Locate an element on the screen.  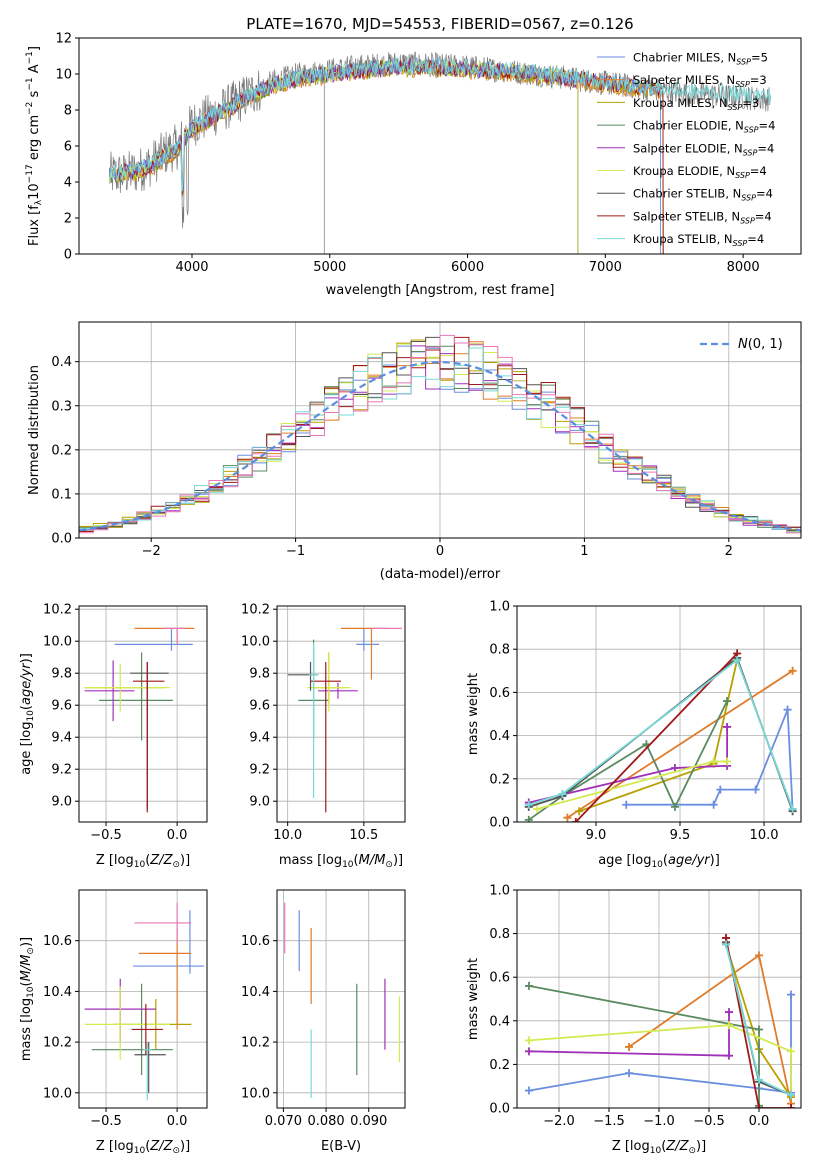
gaussian-curve is located at coordinates (440, 446).